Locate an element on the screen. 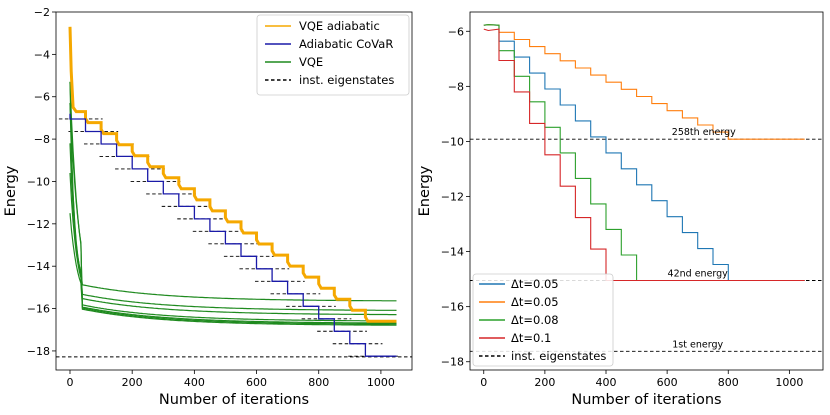 This screenshot has width=830, height=415. legend-label: VQE is located at coordinates (311, 62).